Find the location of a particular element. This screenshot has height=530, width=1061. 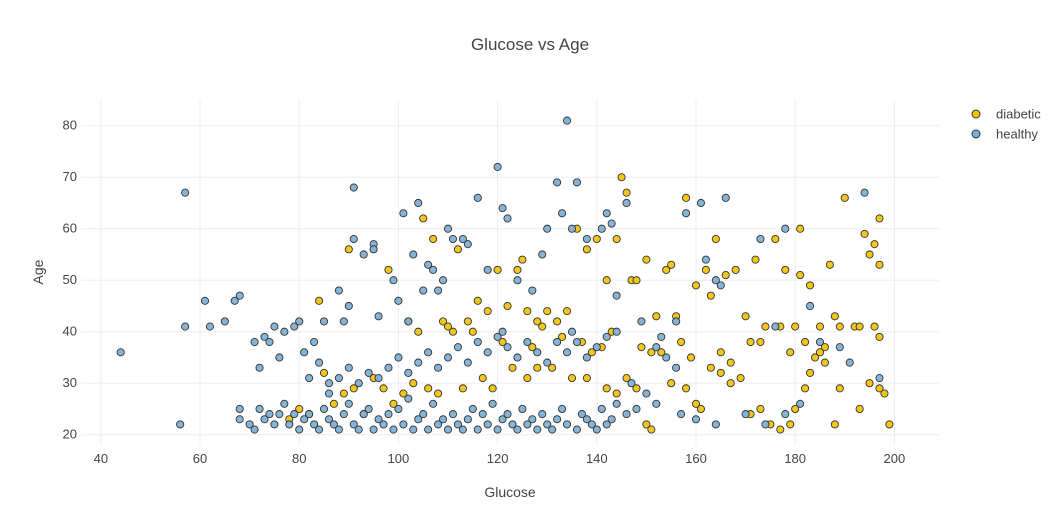

legend: diabetic healthy is located at coordinates (1006, 124).